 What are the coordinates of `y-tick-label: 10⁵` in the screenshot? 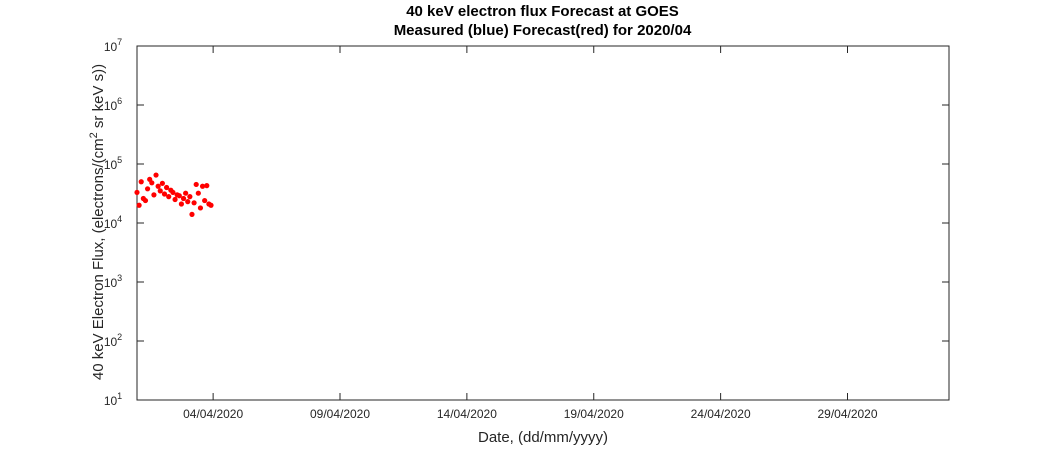 It's located at (113, 163).